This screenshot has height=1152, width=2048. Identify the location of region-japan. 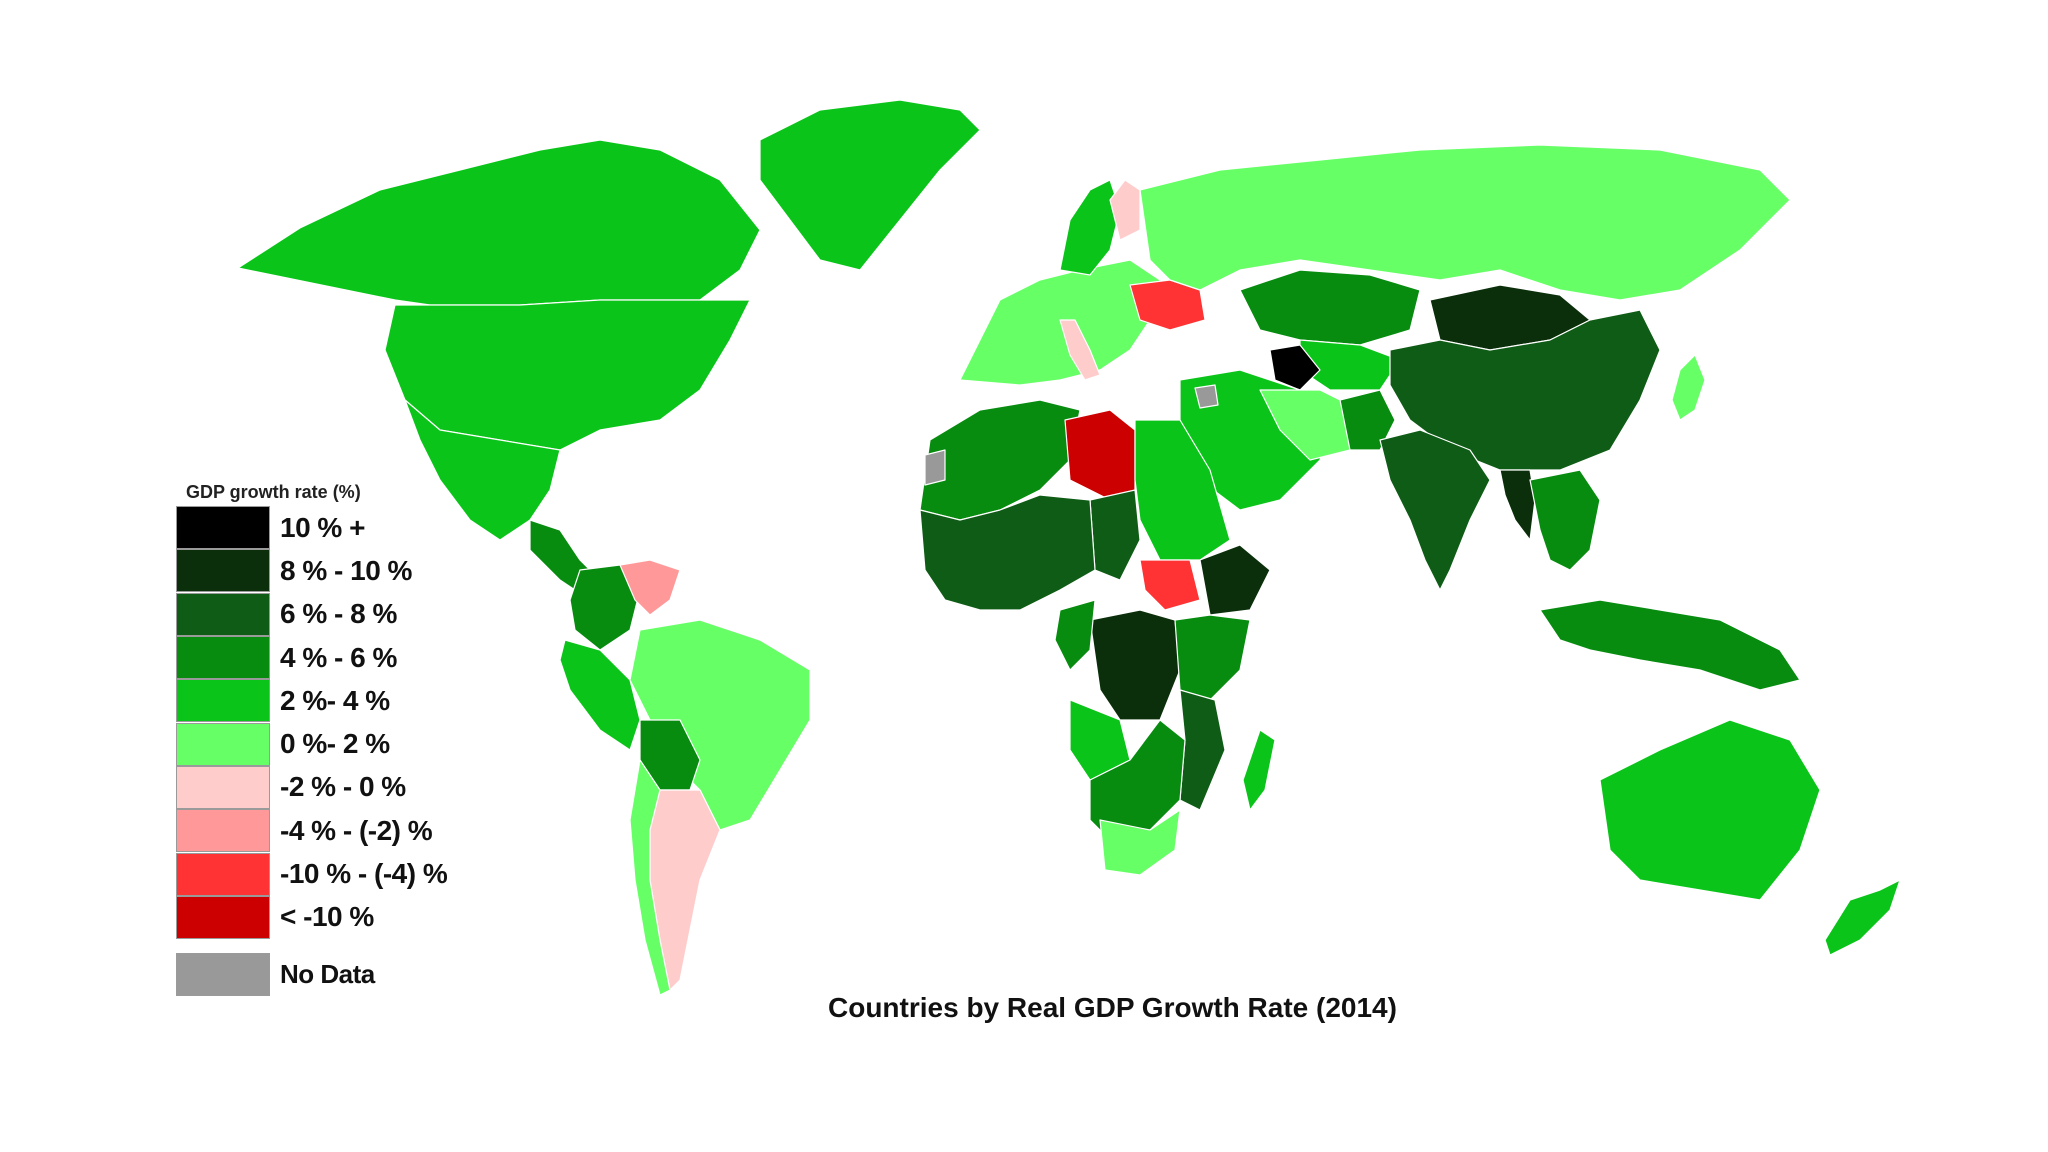
(1688, 387).